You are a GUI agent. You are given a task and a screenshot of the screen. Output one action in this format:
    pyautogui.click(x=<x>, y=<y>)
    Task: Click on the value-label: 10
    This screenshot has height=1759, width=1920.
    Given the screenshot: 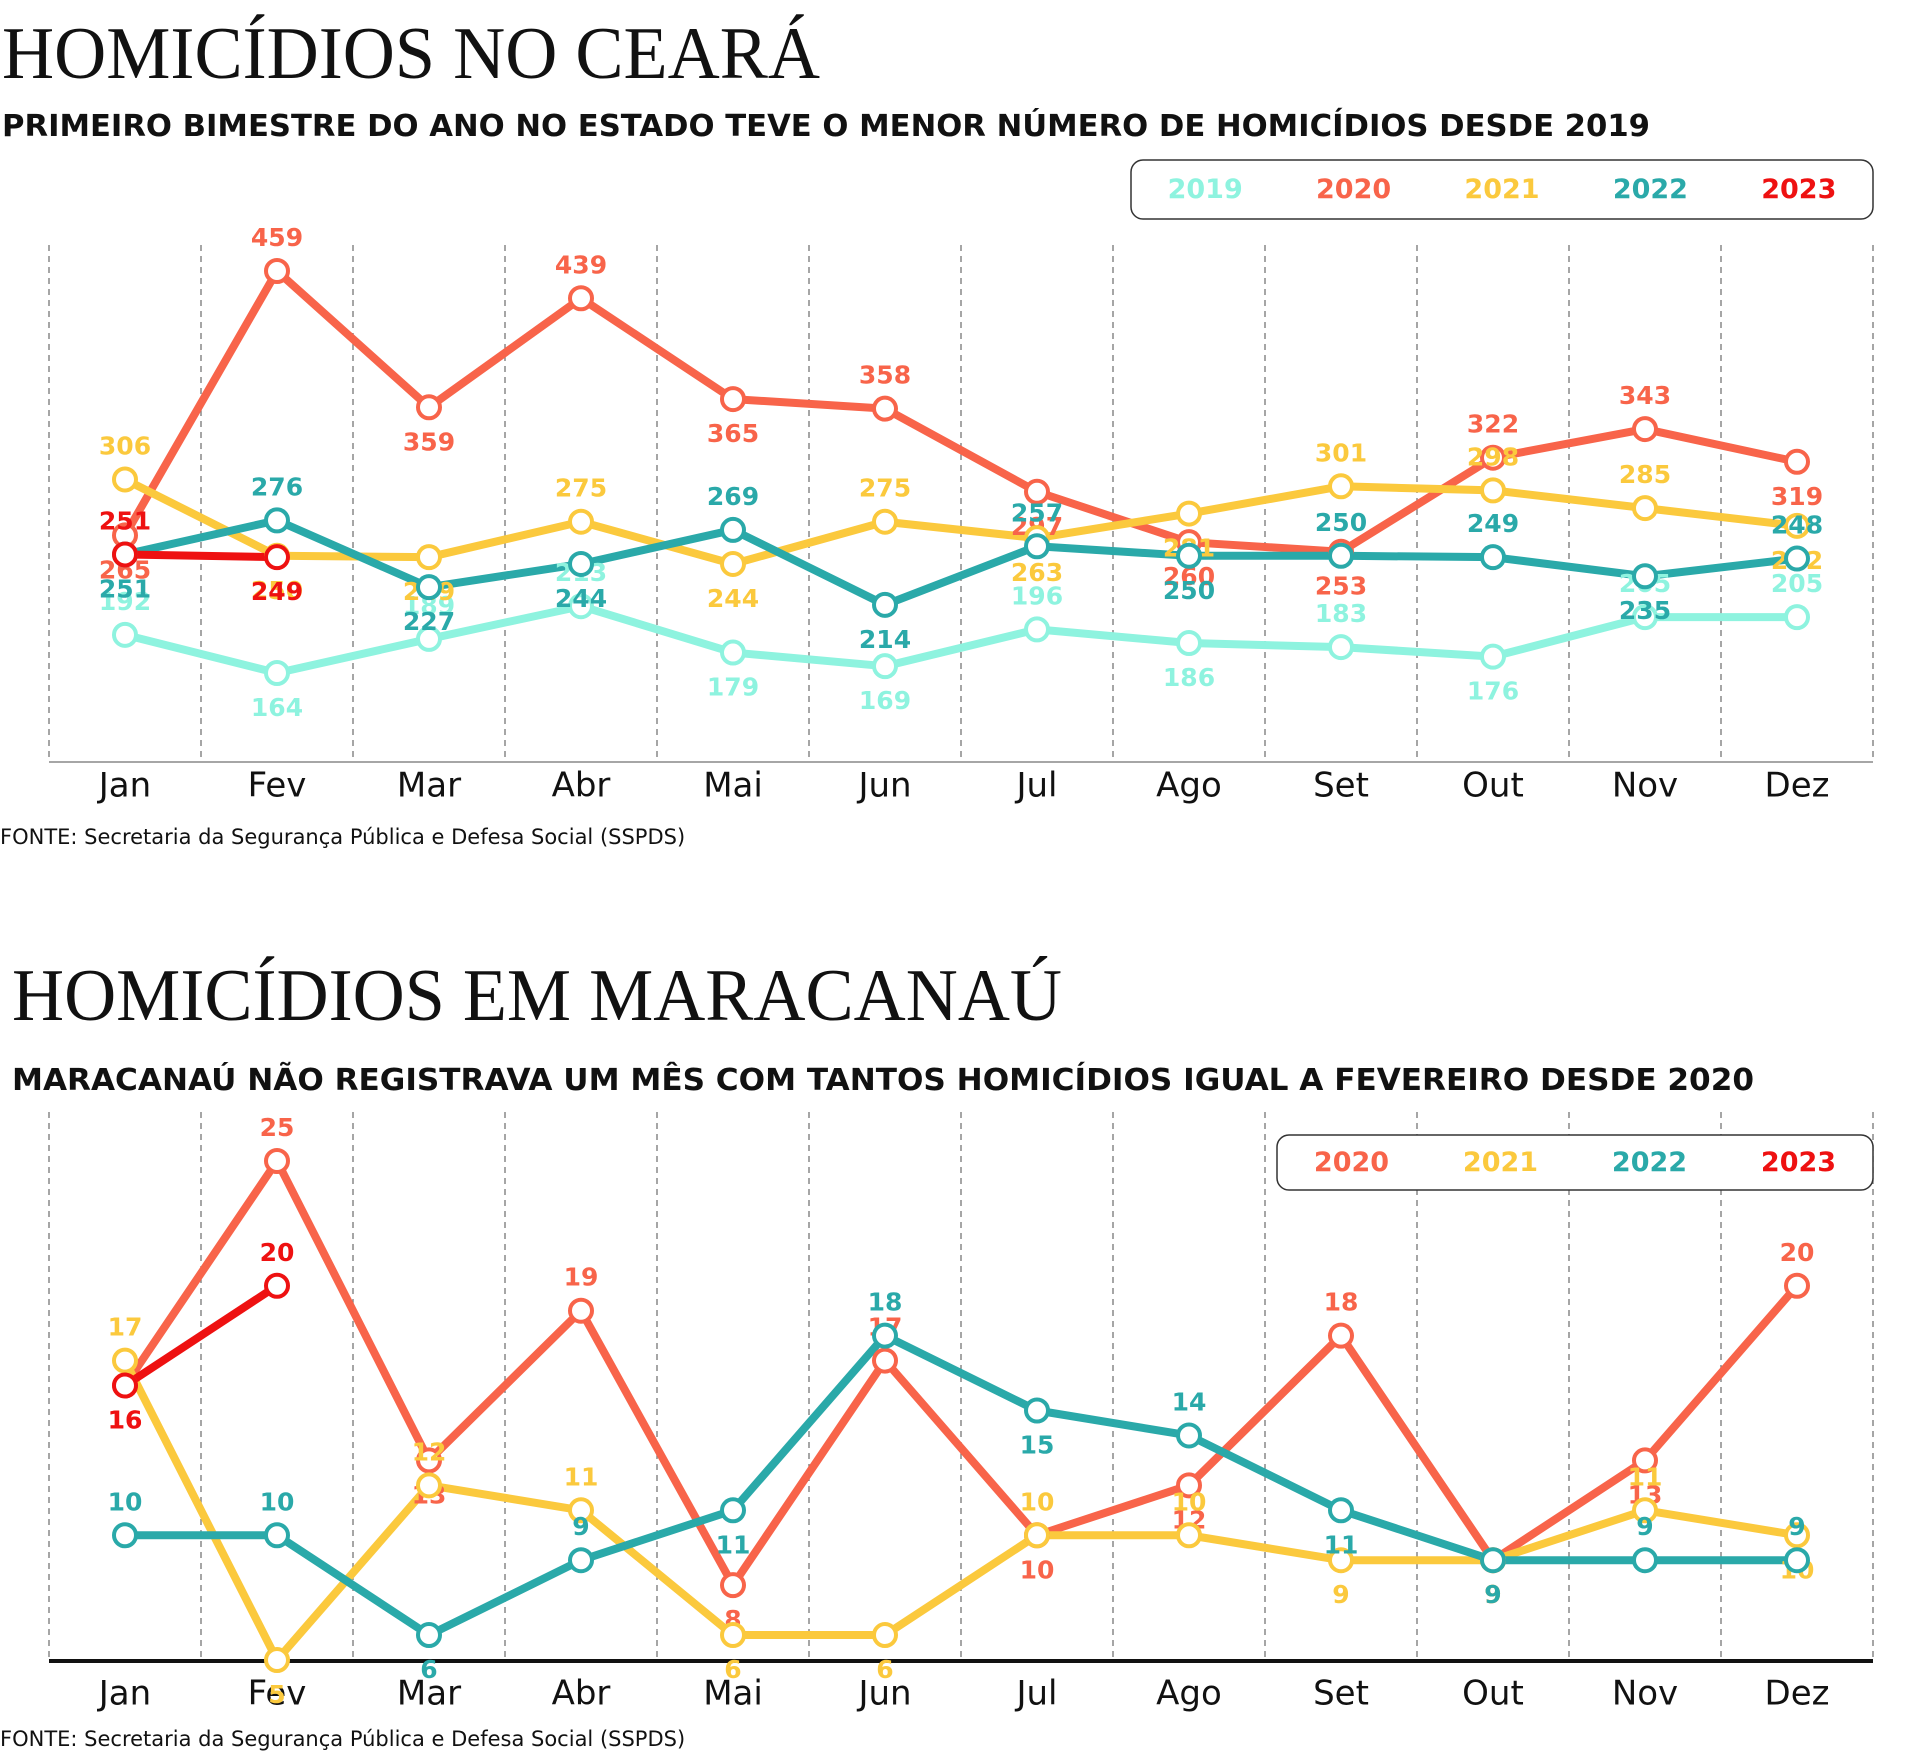 What is the action you would take?
    pyautogui.click(x=1037, y=1569)
    